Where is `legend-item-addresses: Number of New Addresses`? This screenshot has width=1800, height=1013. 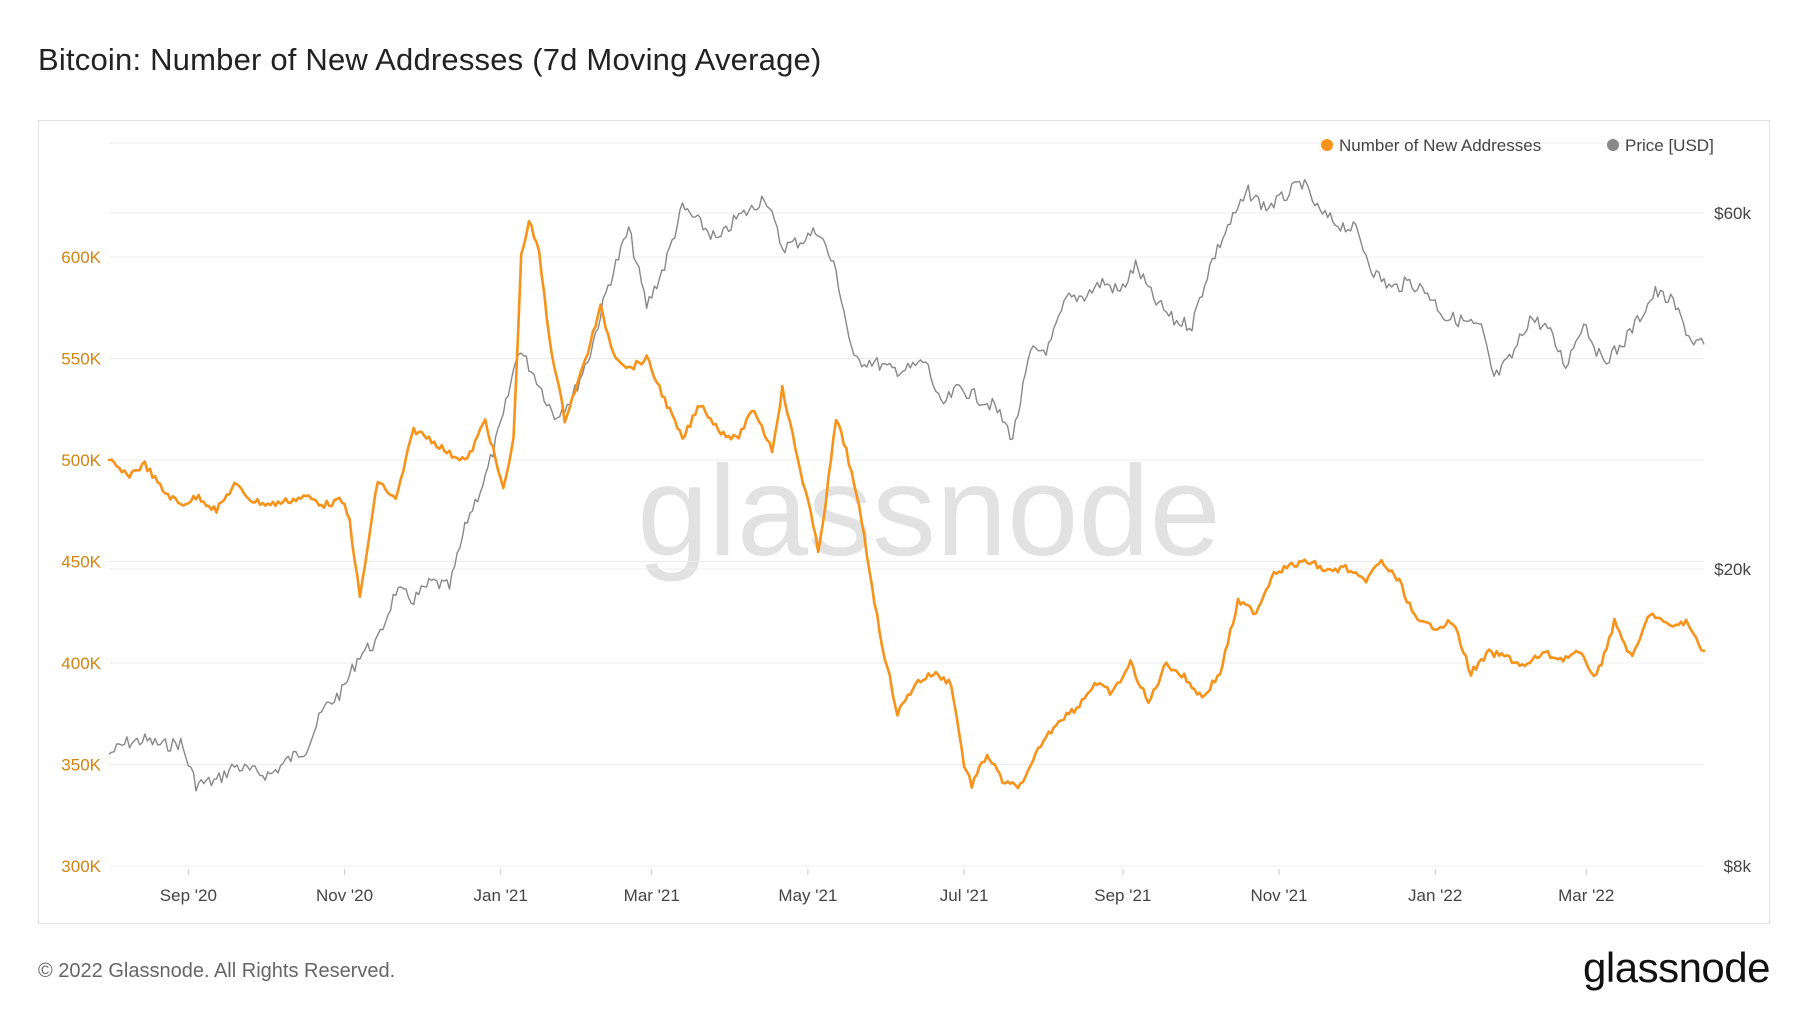 legend-item-addresses: Number of New Addresses is located at coordinates (1431, 145).